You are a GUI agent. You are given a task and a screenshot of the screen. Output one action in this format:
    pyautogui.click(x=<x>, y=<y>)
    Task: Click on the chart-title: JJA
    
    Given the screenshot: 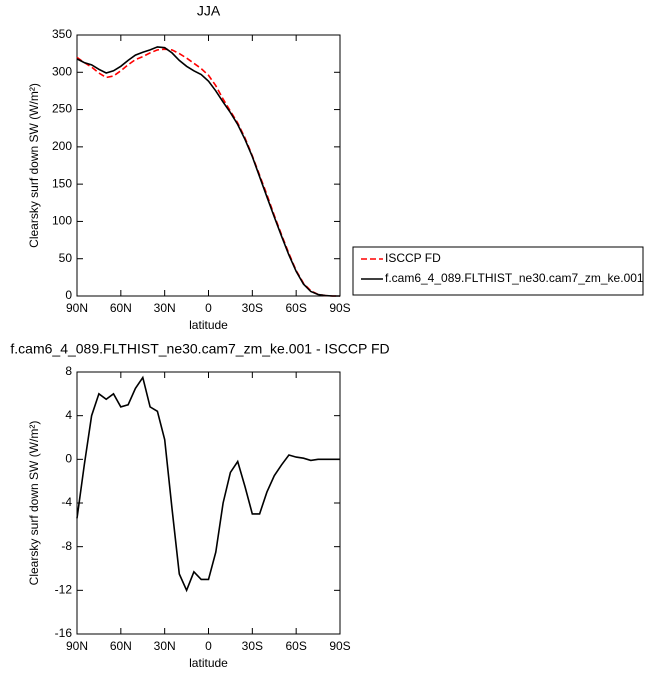 What is the action you would take?
    pyautogui.click(x=209, y=11)
    